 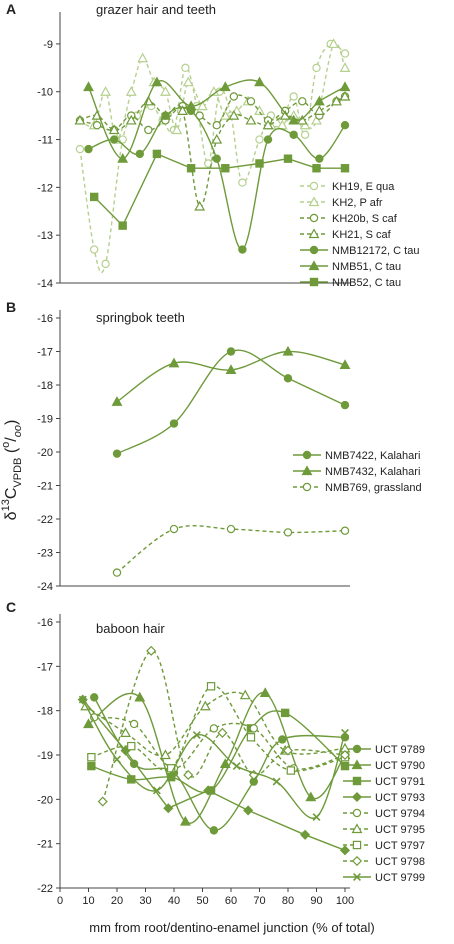 What do you see at coordinates (357, 203) in the screenshot?
I see `legend-label: KH2, P afr` at bounding box center [357, 203].